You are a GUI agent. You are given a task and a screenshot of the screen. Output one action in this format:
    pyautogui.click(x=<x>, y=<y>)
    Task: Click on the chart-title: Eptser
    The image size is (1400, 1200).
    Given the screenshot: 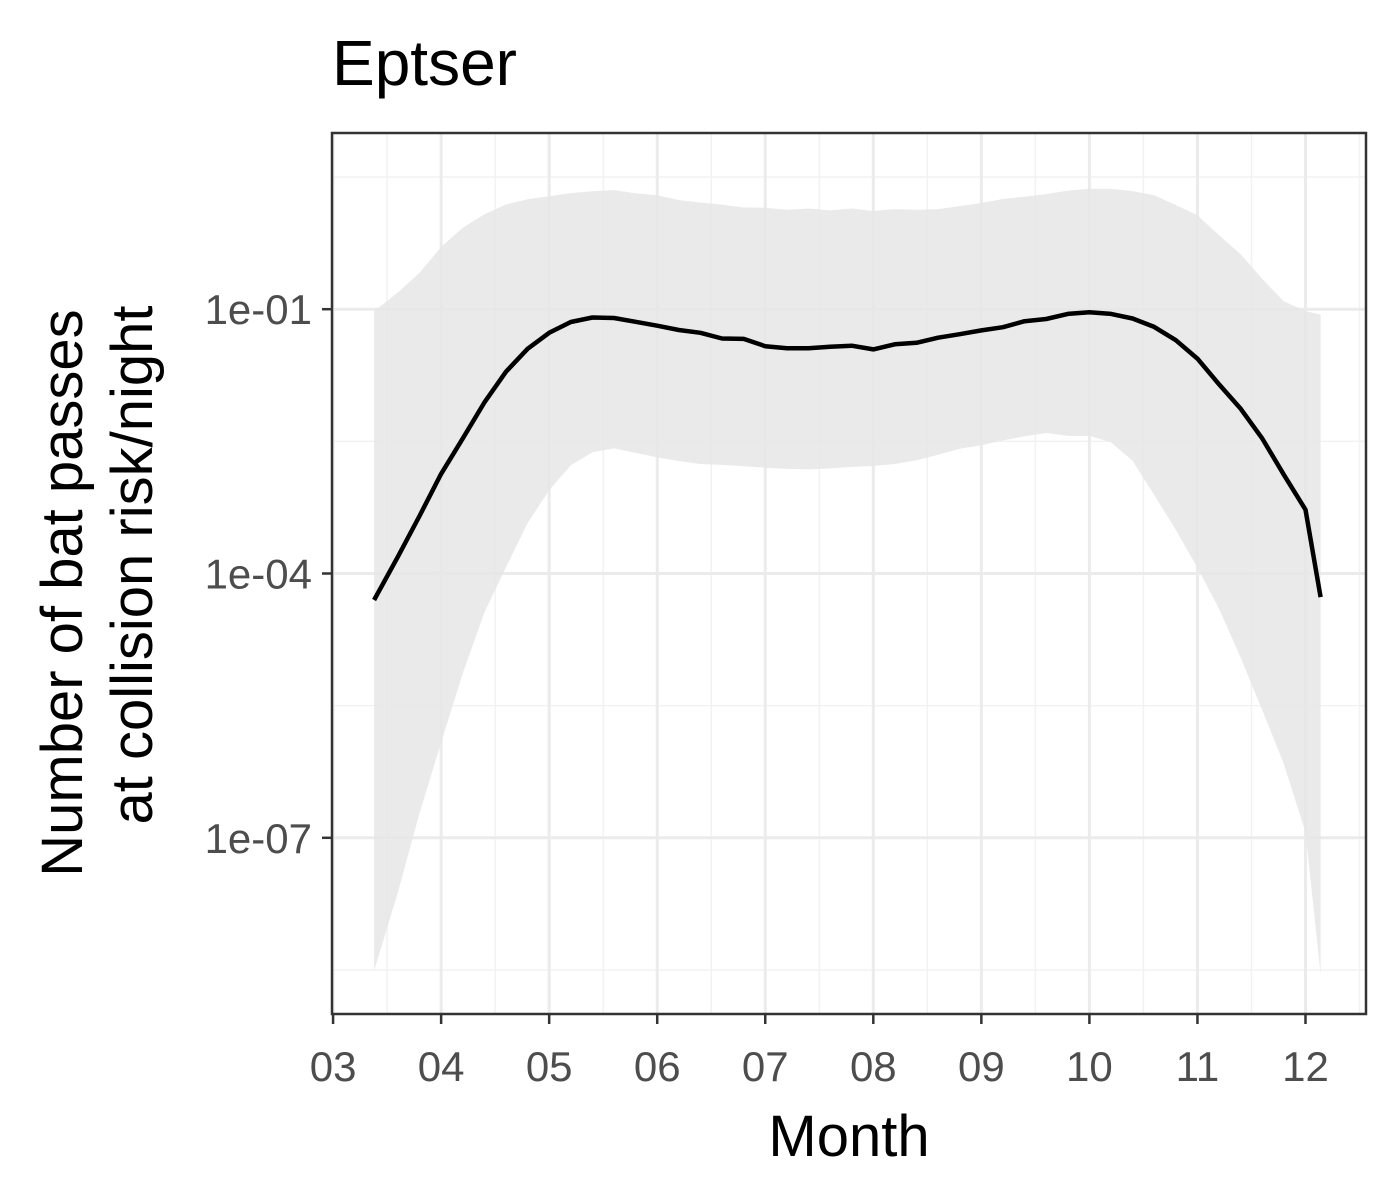 What is the action you would take?
    pyautogui.click(x=424, y=63)
    